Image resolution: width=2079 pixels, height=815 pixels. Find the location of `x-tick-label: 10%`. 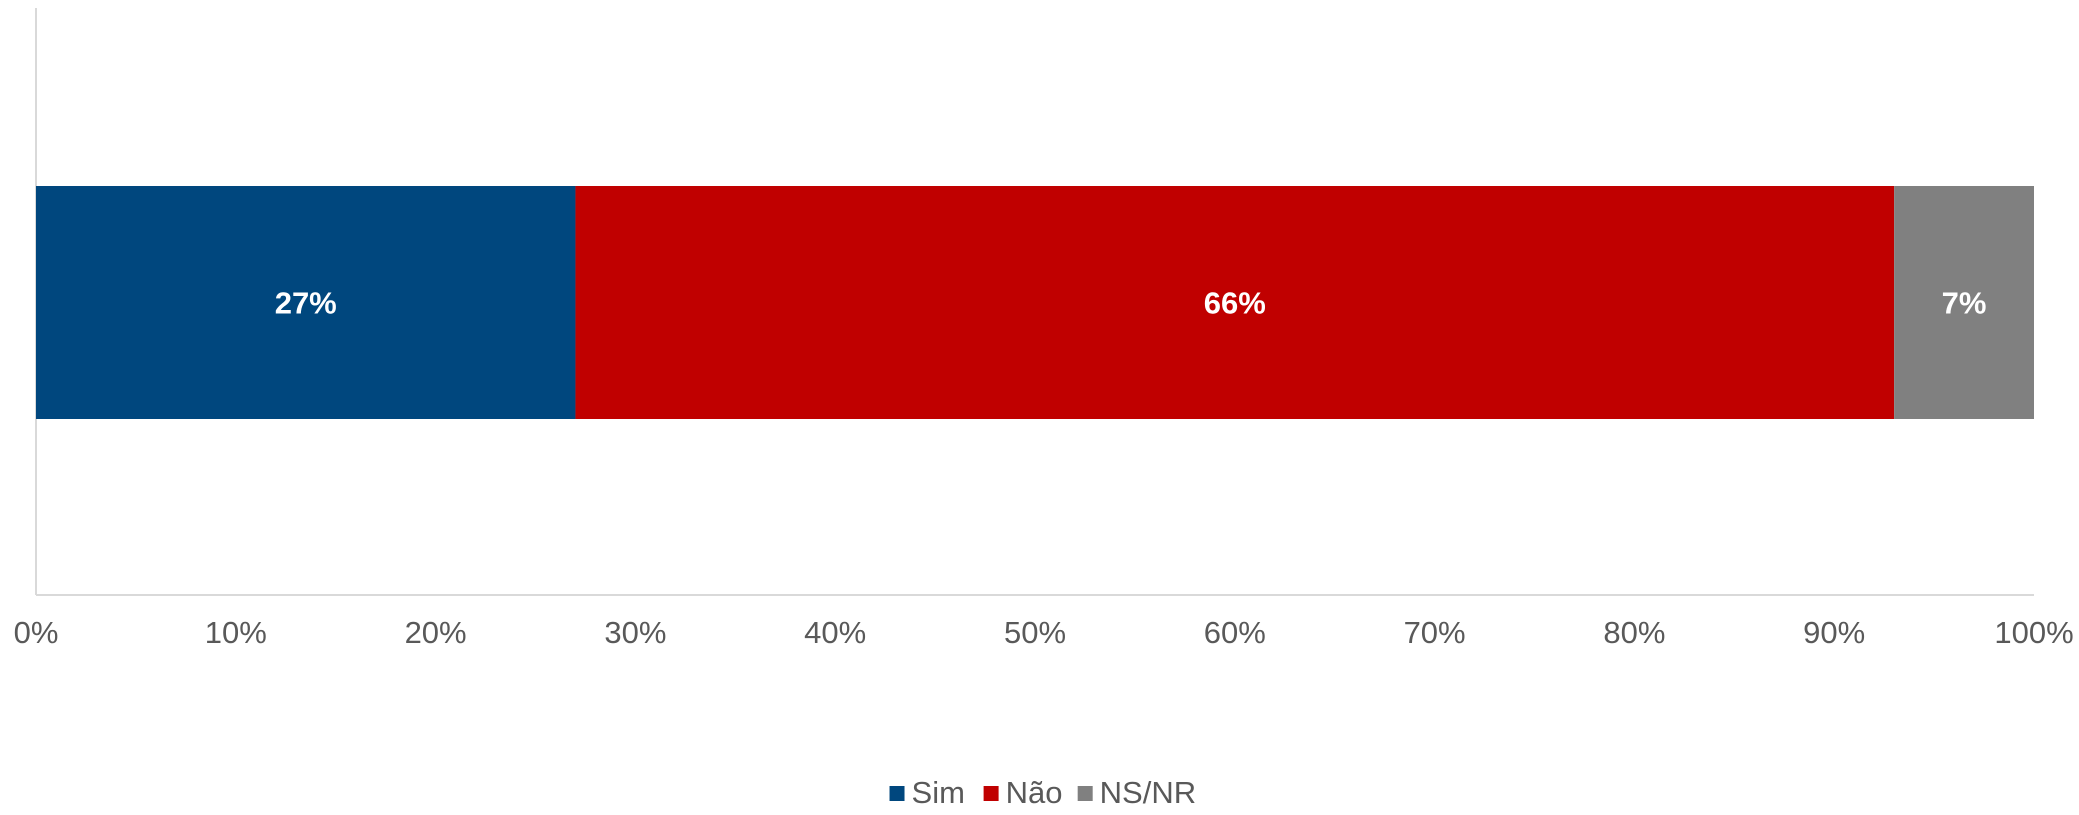

x-tick-label: 10% is located at coordinates (236, 632).